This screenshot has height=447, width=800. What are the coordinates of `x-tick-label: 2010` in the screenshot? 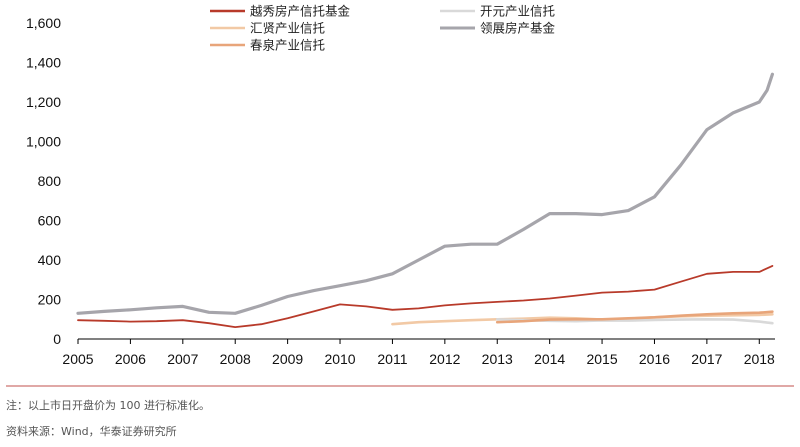 It's located at (339, 359).